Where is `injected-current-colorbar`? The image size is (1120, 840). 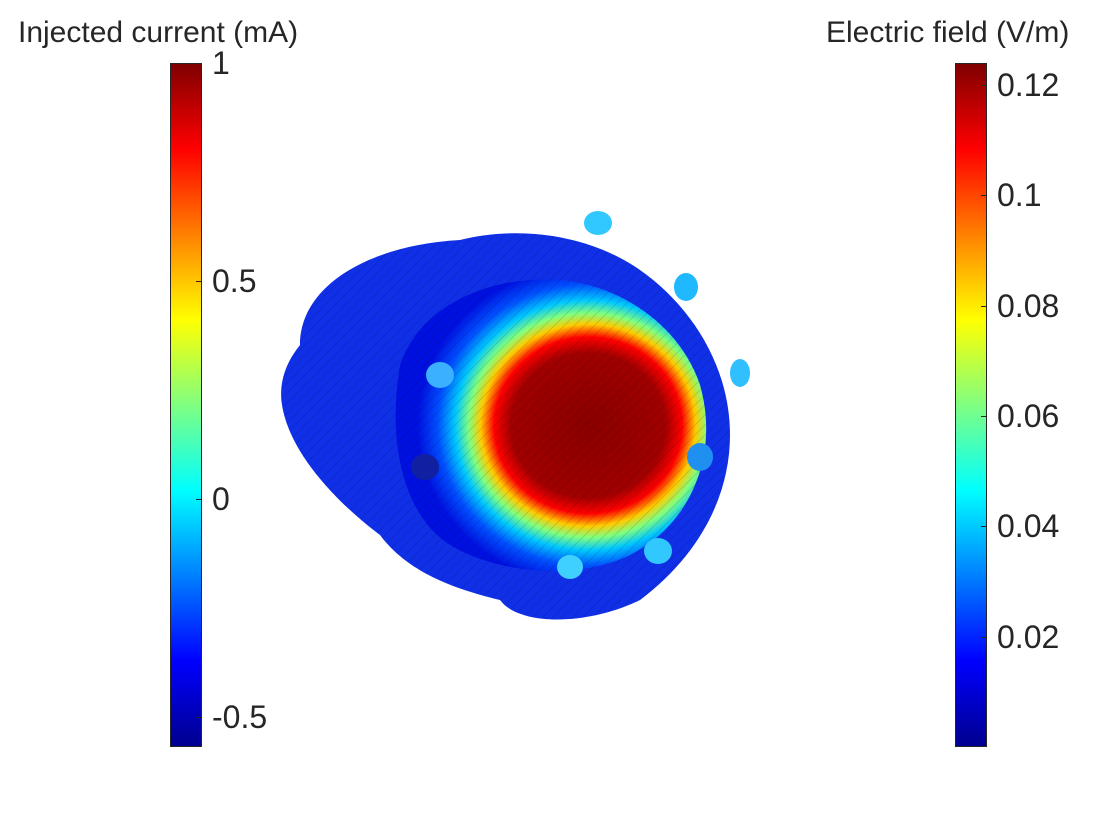 injected-current-colorbar is located at coordinates (186, 405).